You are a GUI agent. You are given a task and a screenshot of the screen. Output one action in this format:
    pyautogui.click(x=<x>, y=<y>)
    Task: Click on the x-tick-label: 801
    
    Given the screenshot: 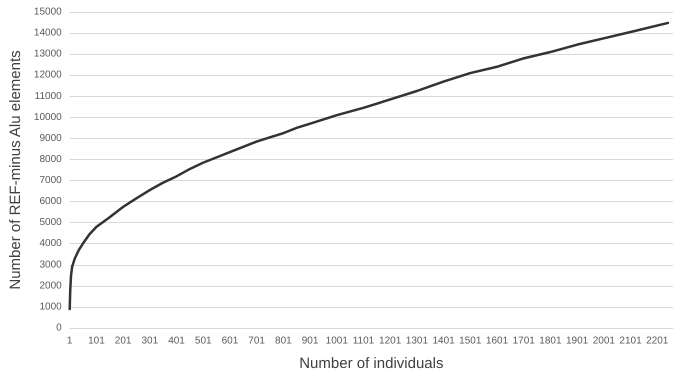 What is the action you would take?
    pyautogui.click(x=283, y=341)
    